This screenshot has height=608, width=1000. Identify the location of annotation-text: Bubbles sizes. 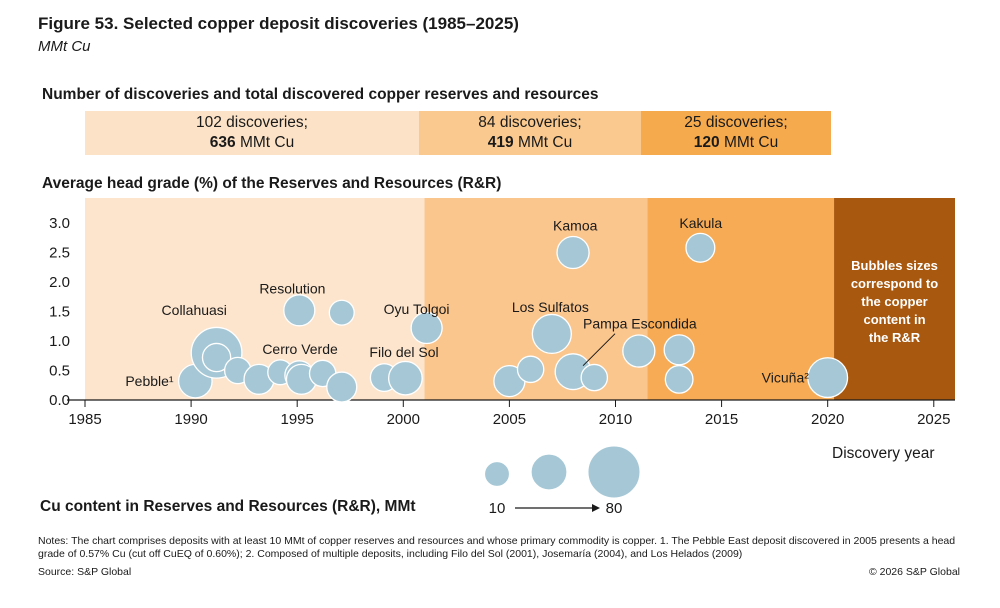
(894, 265).